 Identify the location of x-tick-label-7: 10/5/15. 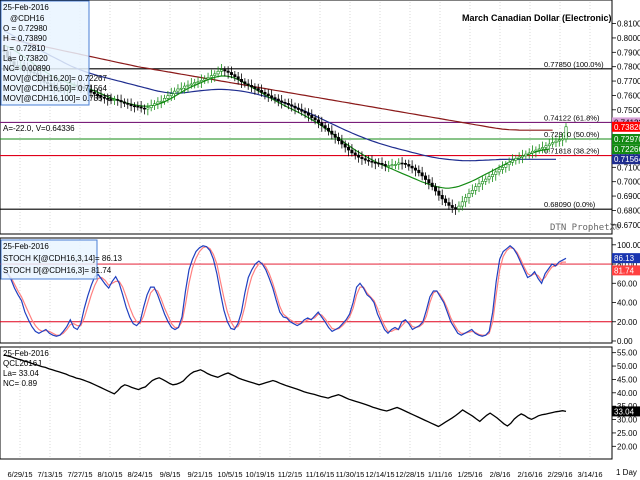
(229, 474).